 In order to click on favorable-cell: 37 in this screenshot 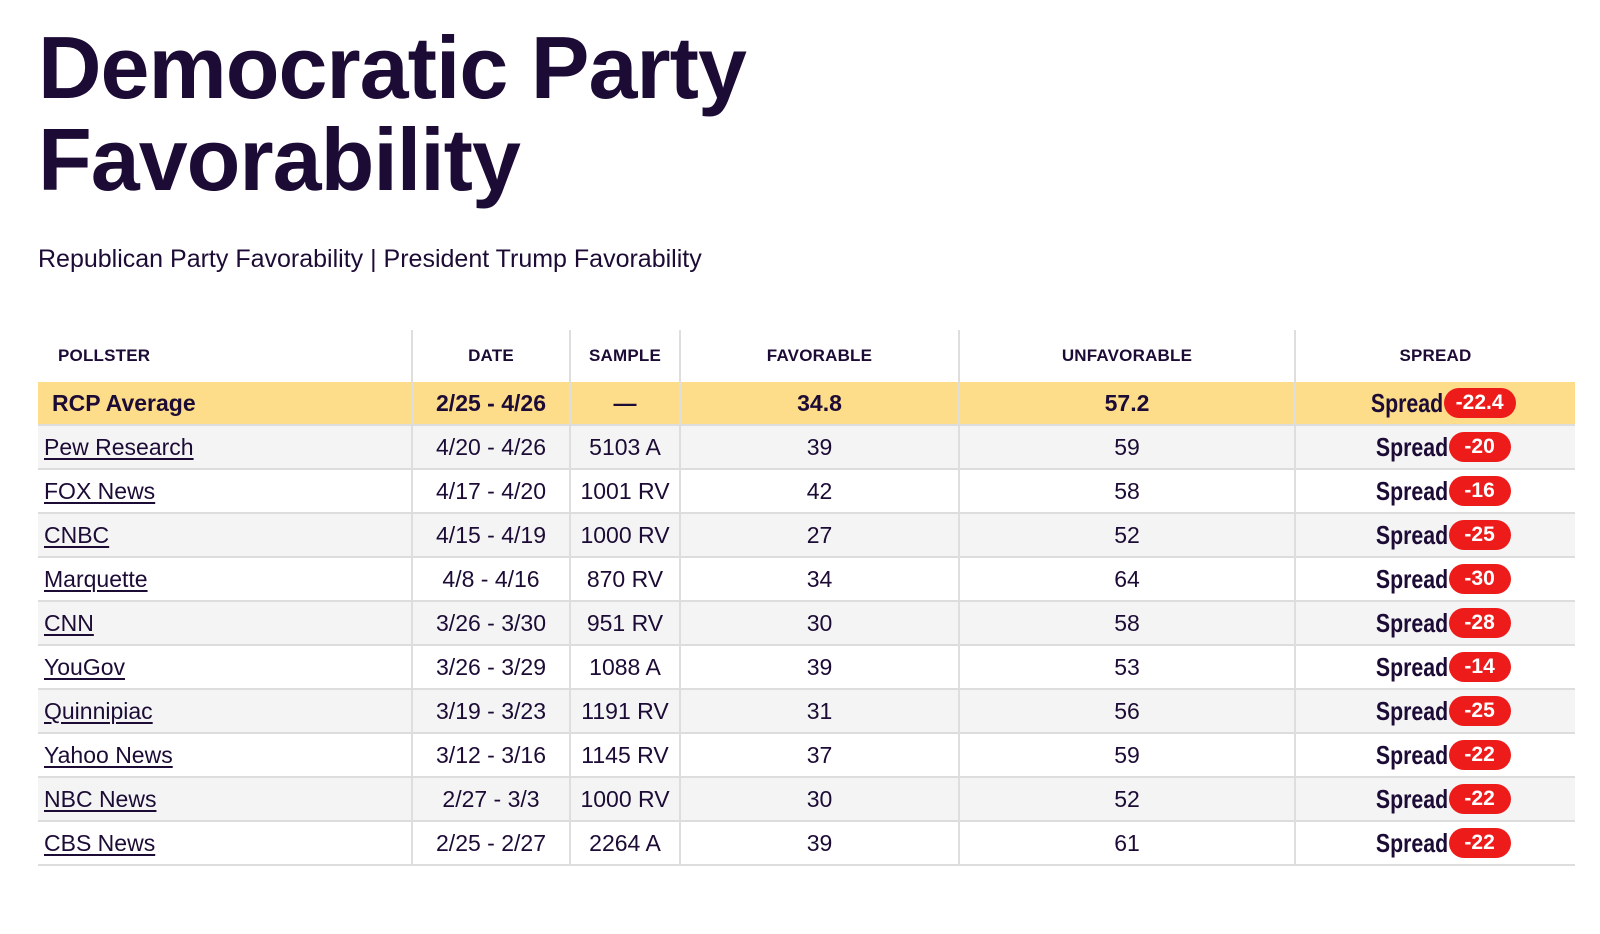, I will do `click(819, 755)`.